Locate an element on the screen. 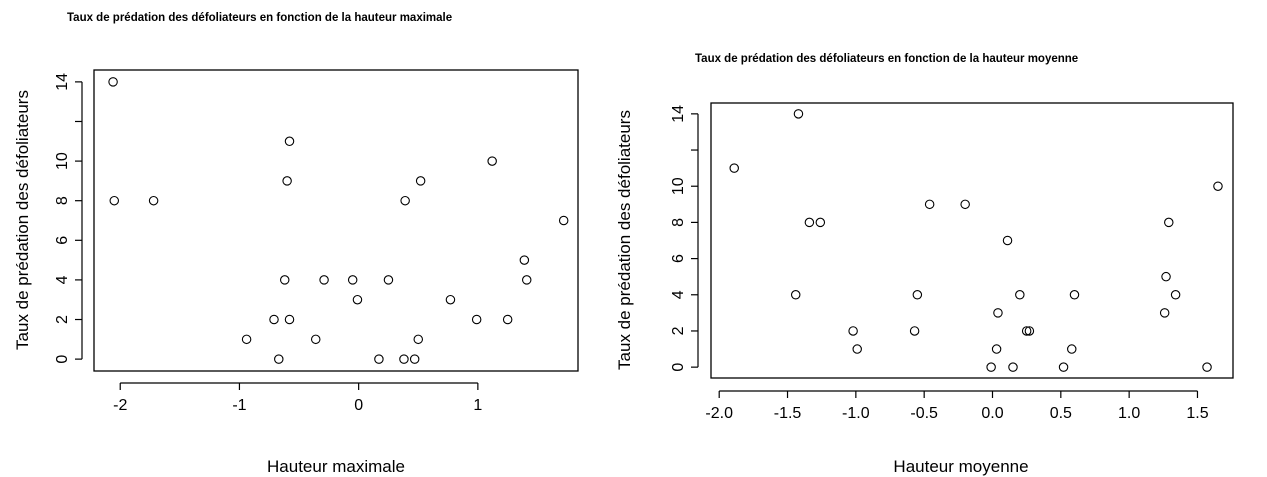 The width and height of the screenshot is (1267, 477). x-axis: -2 -1 0 1 is located at coordinates (297, 398).